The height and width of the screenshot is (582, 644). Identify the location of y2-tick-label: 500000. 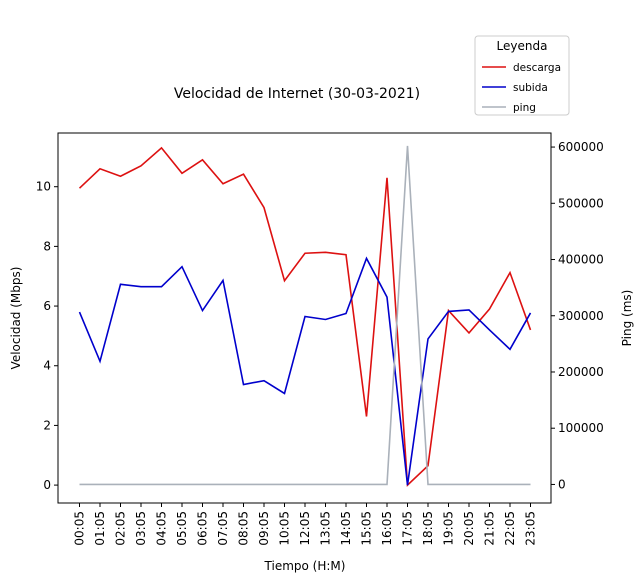
(581, 203).